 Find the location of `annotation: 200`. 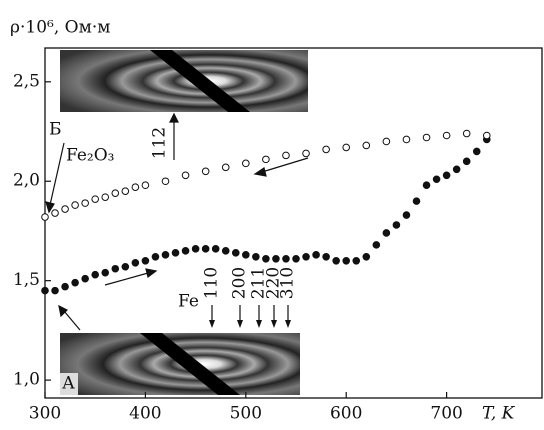

annotation: 200 is located at coordinates (240, 283).